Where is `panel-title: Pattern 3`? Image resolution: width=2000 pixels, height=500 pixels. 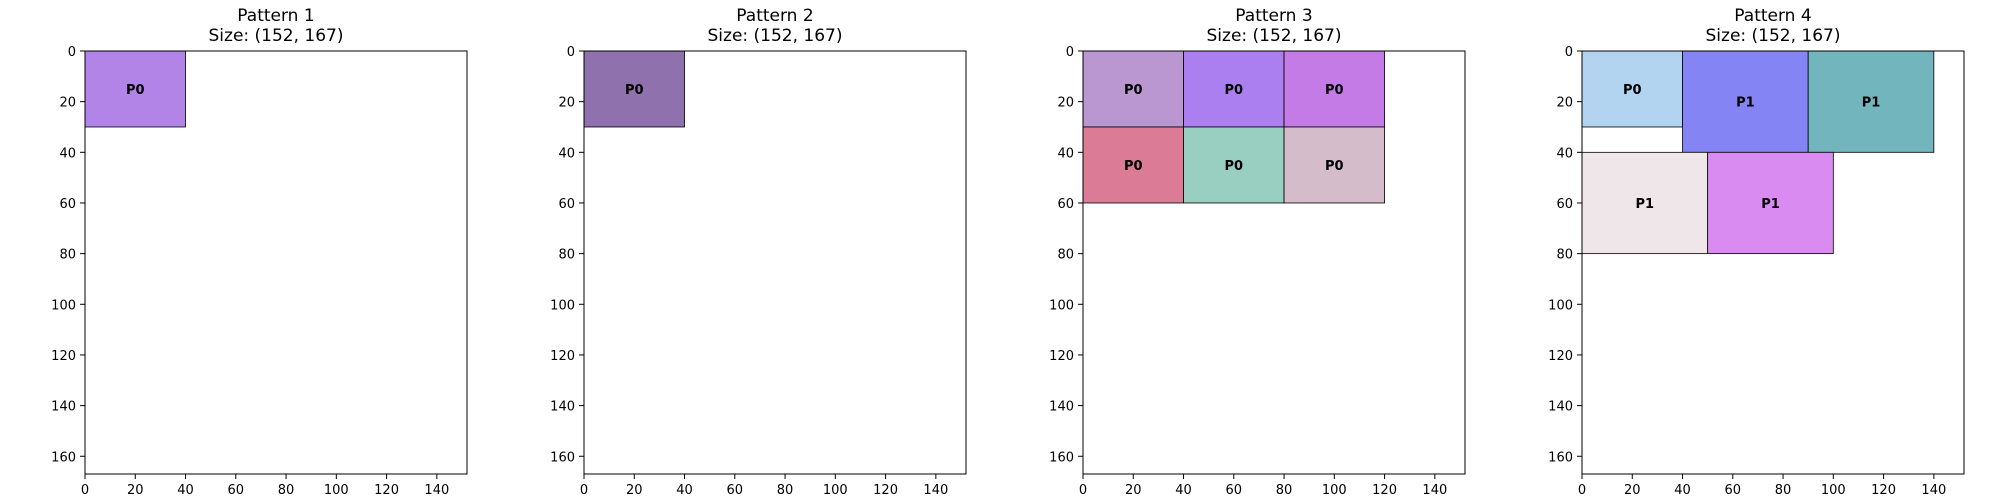
panel-title: Pattern 3 is located at coordinates (1273, 16).